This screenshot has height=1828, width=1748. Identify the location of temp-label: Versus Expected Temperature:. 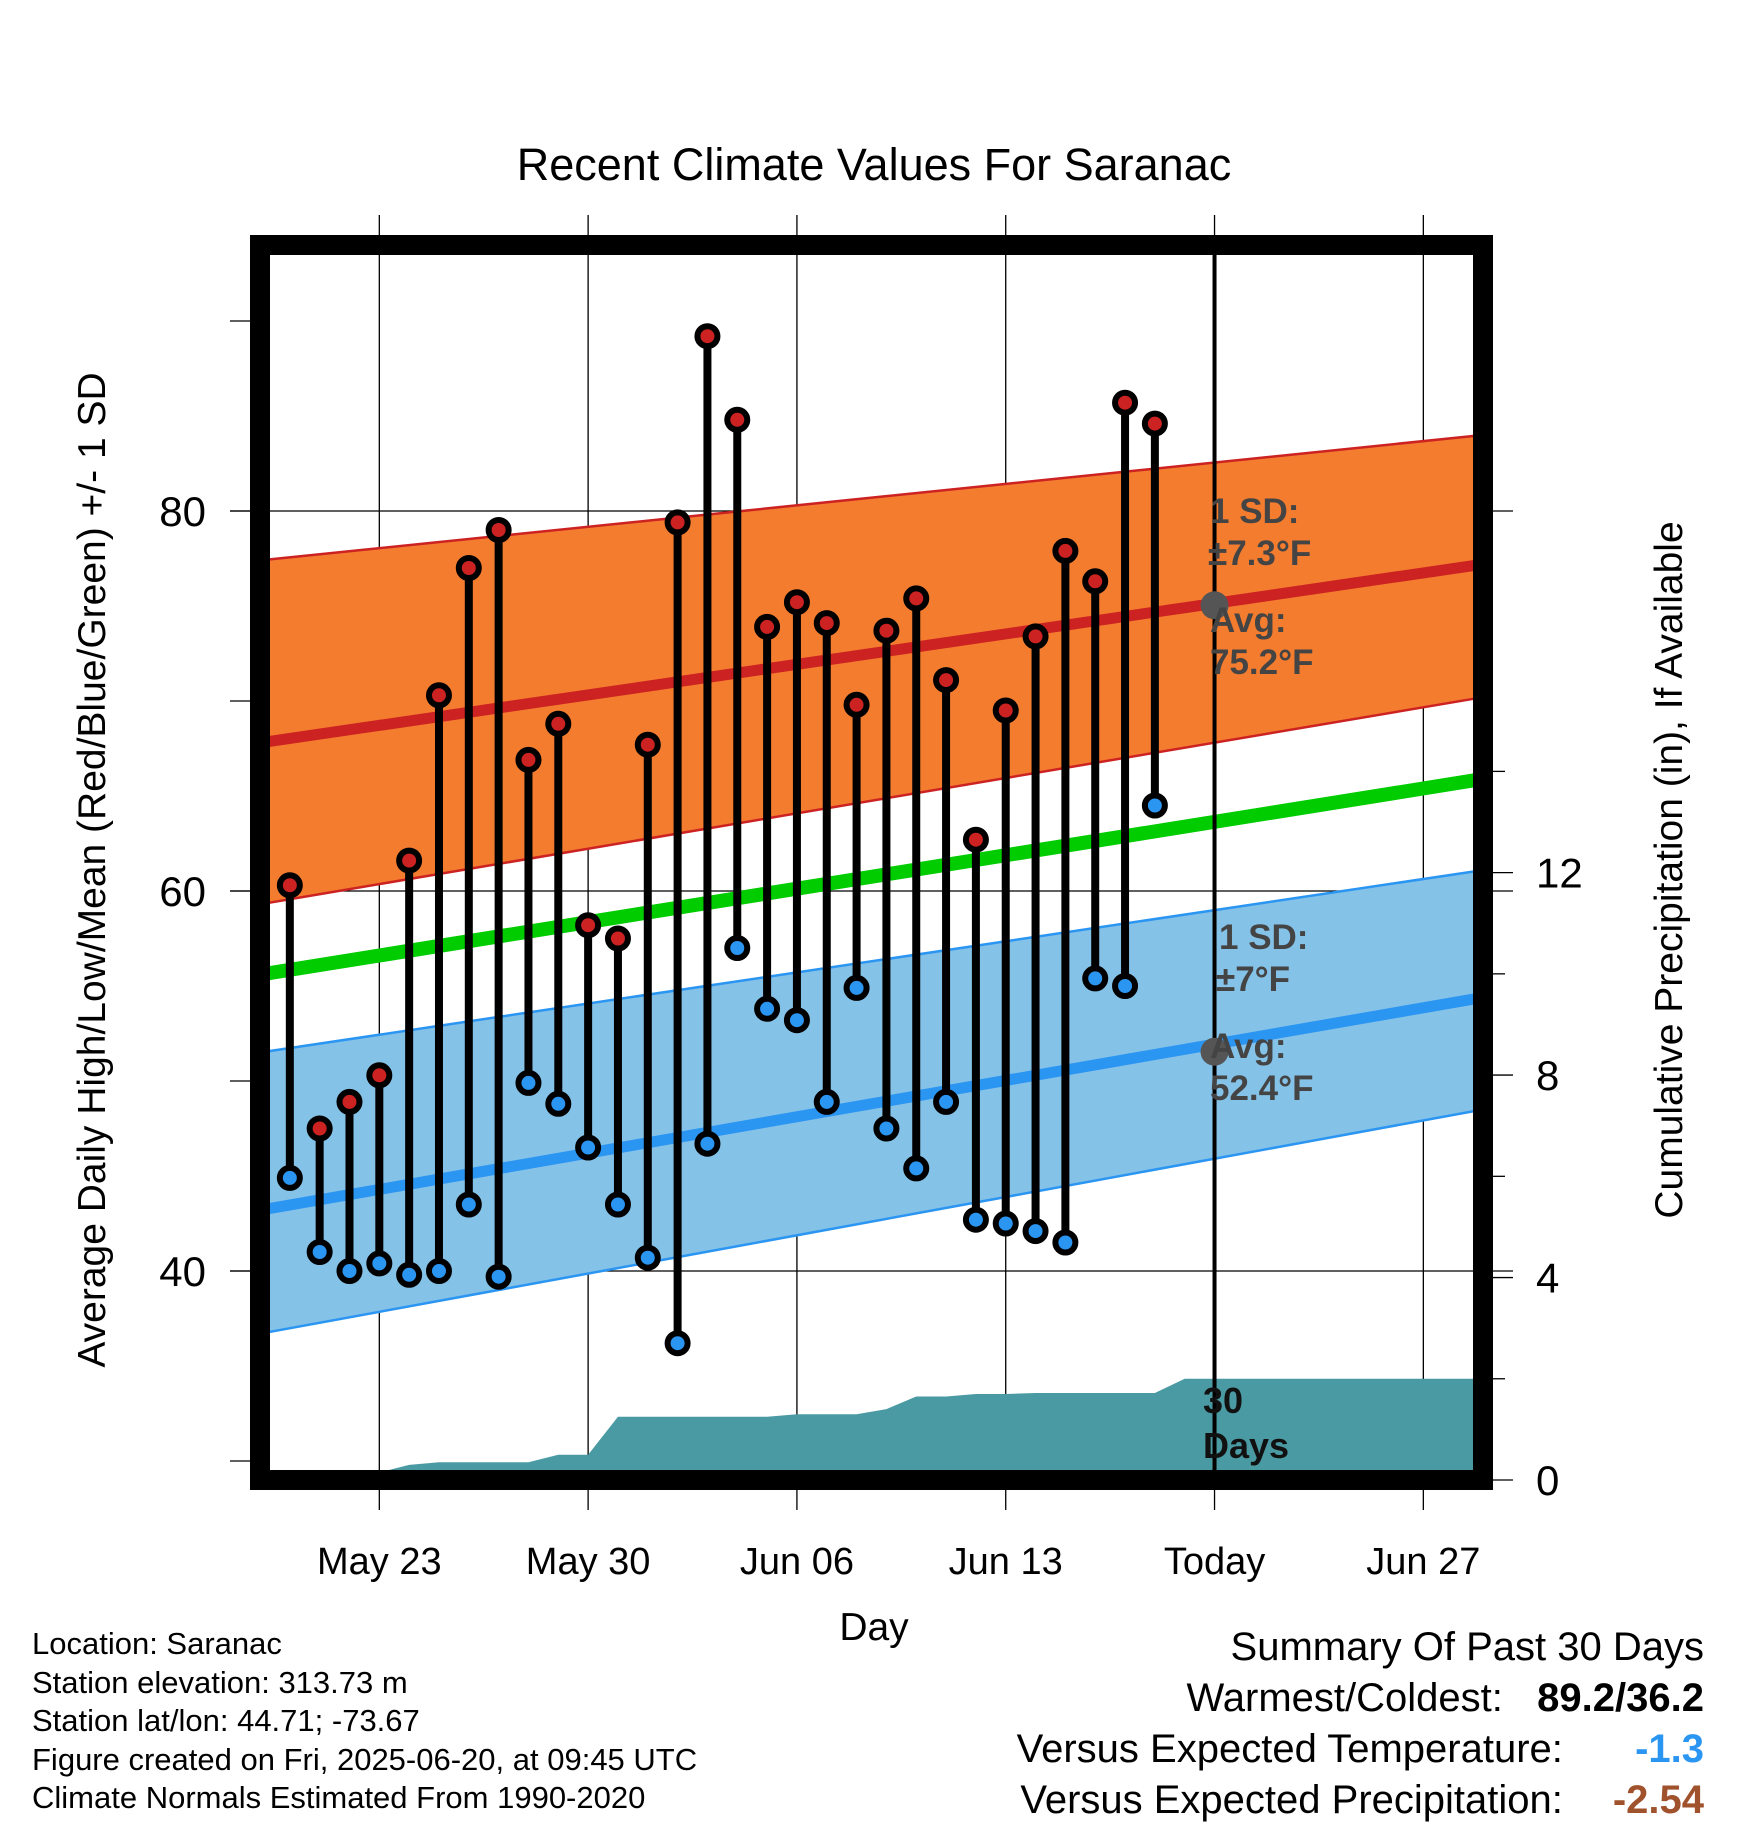
(1289, 1749).